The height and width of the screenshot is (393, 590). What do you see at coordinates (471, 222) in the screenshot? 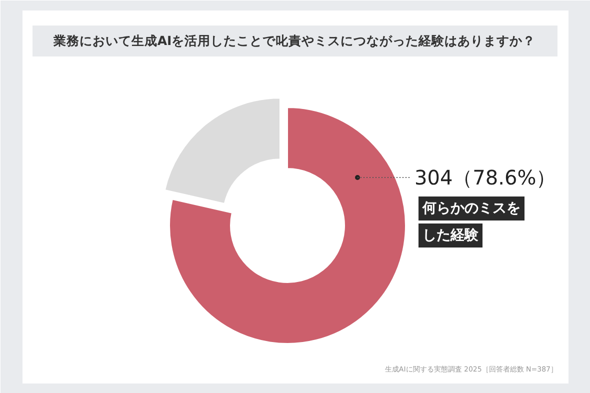
I see `slice-label: 何らかのミスをした経験` at bounding box center [471, 222].